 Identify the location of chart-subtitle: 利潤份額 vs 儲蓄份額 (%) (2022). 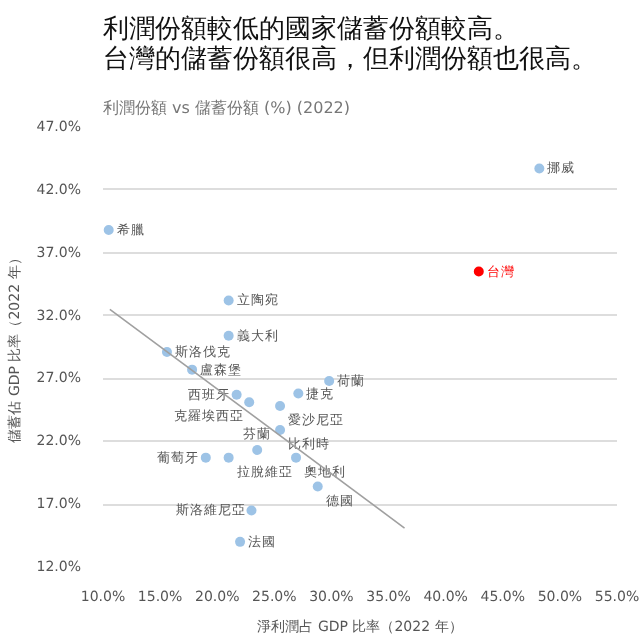
(227, 108).